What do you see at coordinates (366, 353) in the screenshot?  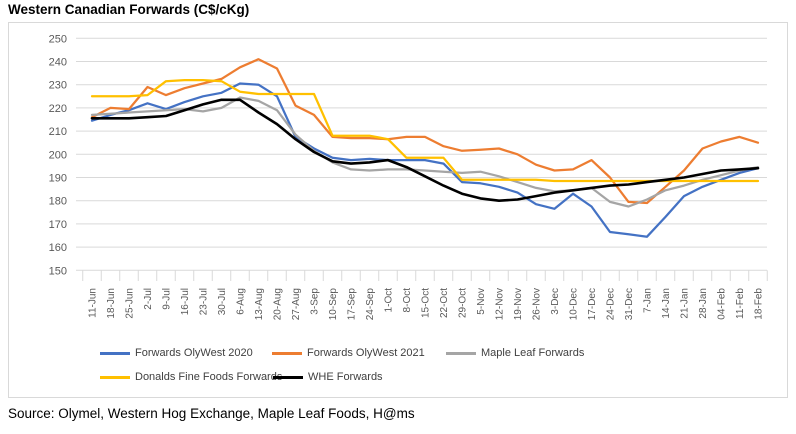 I see `legend-label: Forwards OlyWest 2021` at bounding box center [366, 353].